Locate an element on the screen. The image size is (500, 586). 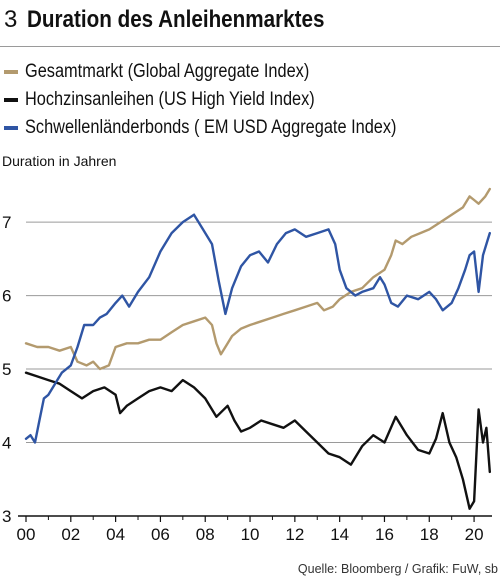
x-tick-label: 08 is located at coordinates (205, 534).